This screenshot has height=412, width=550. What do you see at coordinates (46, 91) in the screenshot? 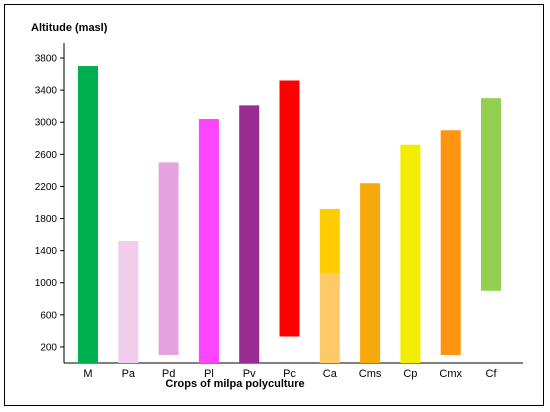
I see `y-tick-label: 3400` at bounding box center [46, 91].